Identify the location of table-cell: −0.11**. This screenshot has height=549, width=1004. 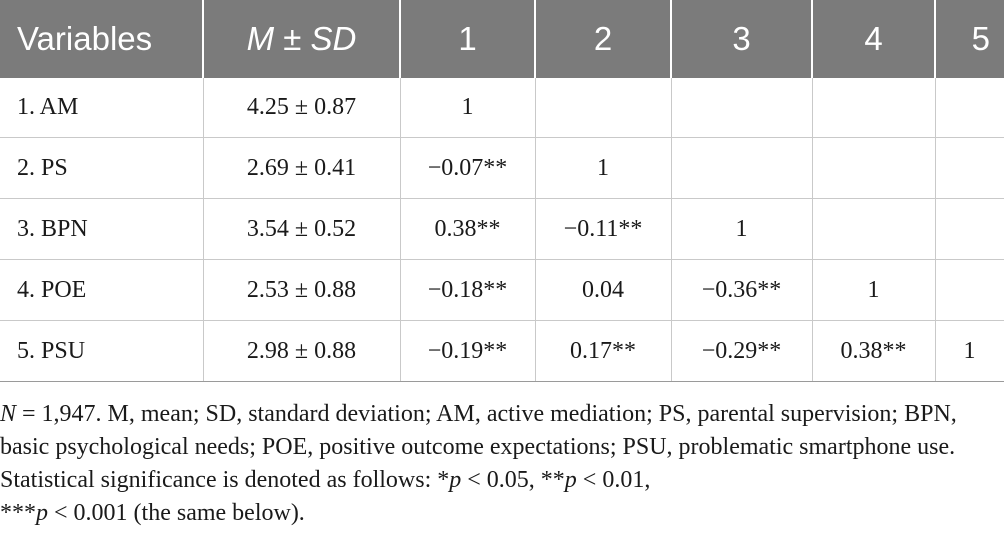
(602, 229).